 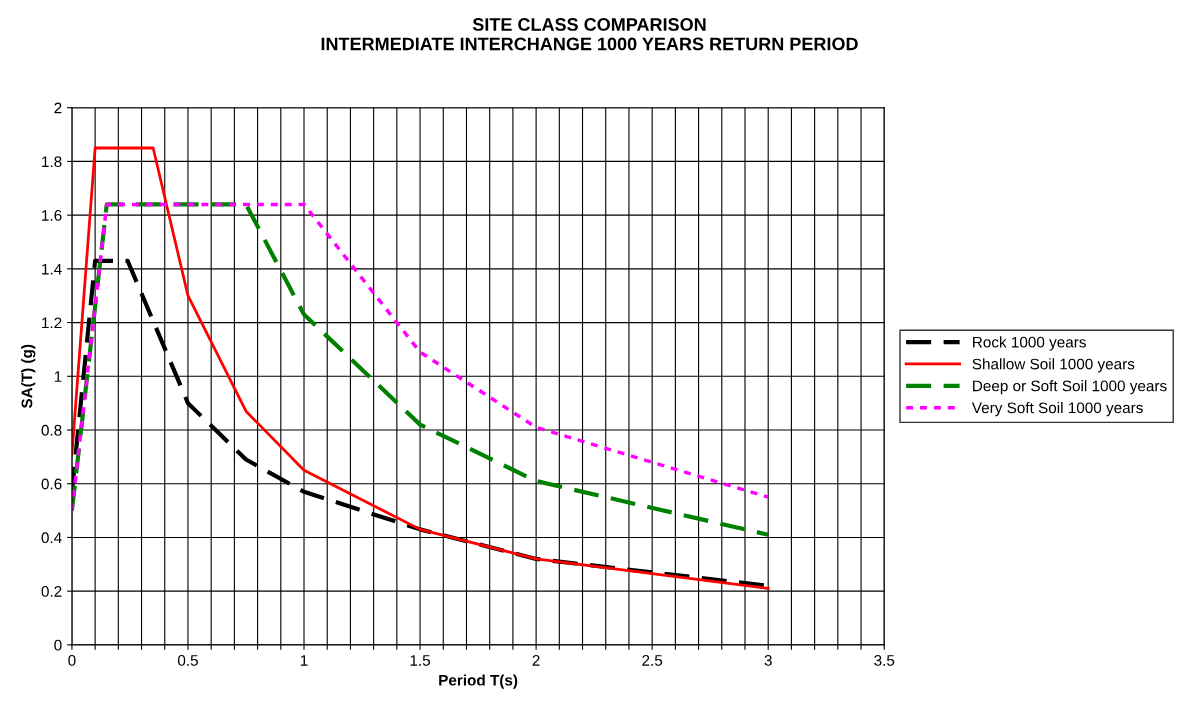 I want to click on y-tick-label: 1.8, so click(x=52, y=162).